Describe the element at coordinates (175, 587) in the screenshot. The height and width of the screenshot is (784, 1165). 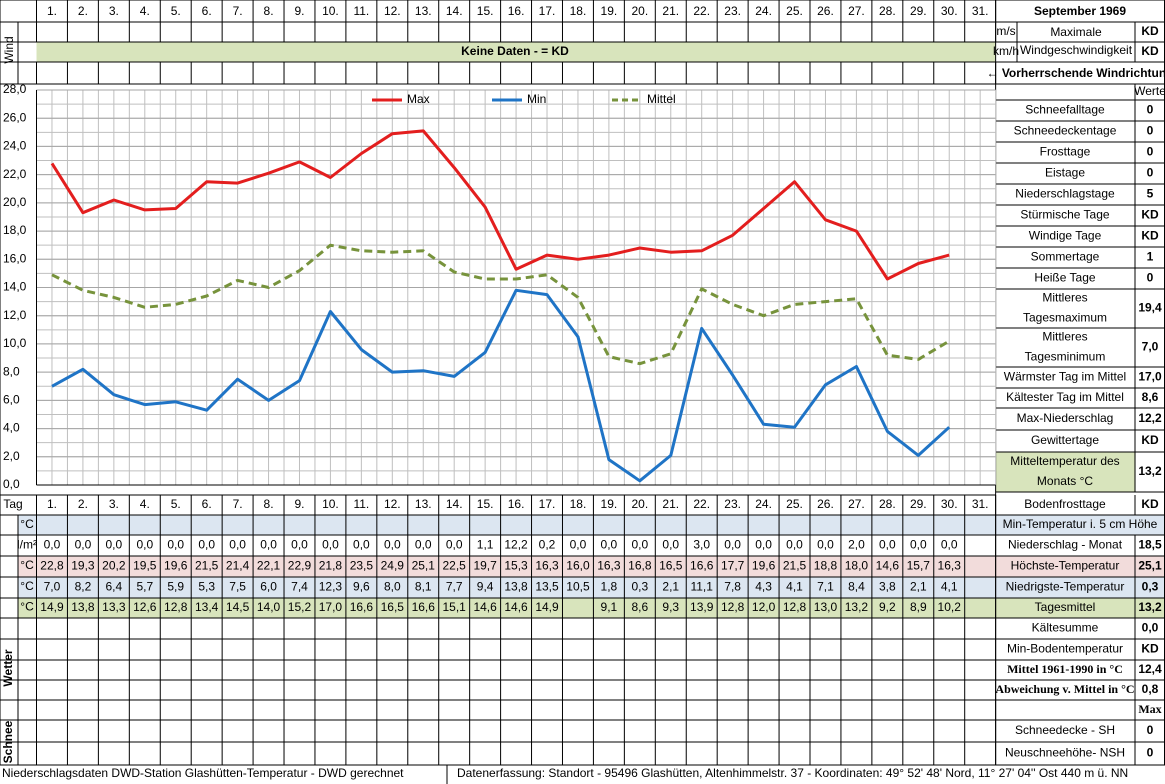
I see `table-value: 5,9` at that location.